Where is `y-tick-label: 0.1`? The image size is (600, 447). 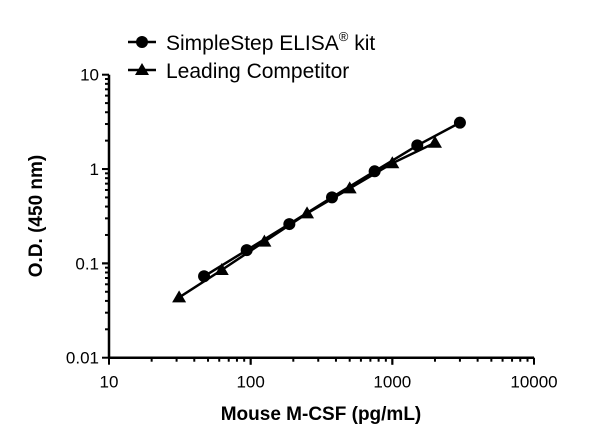 y-tick-label: 0.1 is located at coordinates (87, 263).